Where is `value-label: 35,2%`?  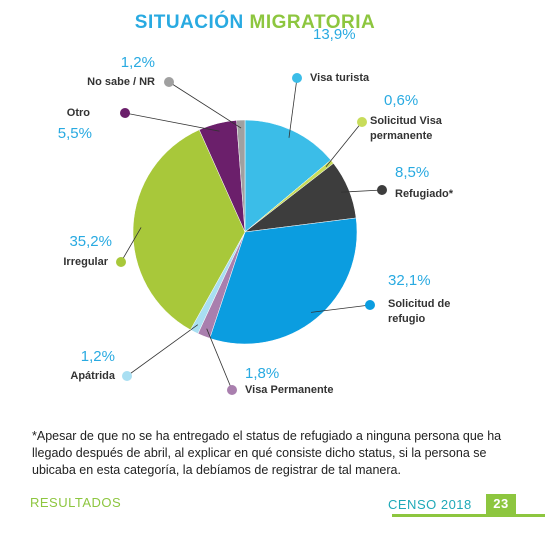 value-label: 35,2% is located at coordinates (90, 241).